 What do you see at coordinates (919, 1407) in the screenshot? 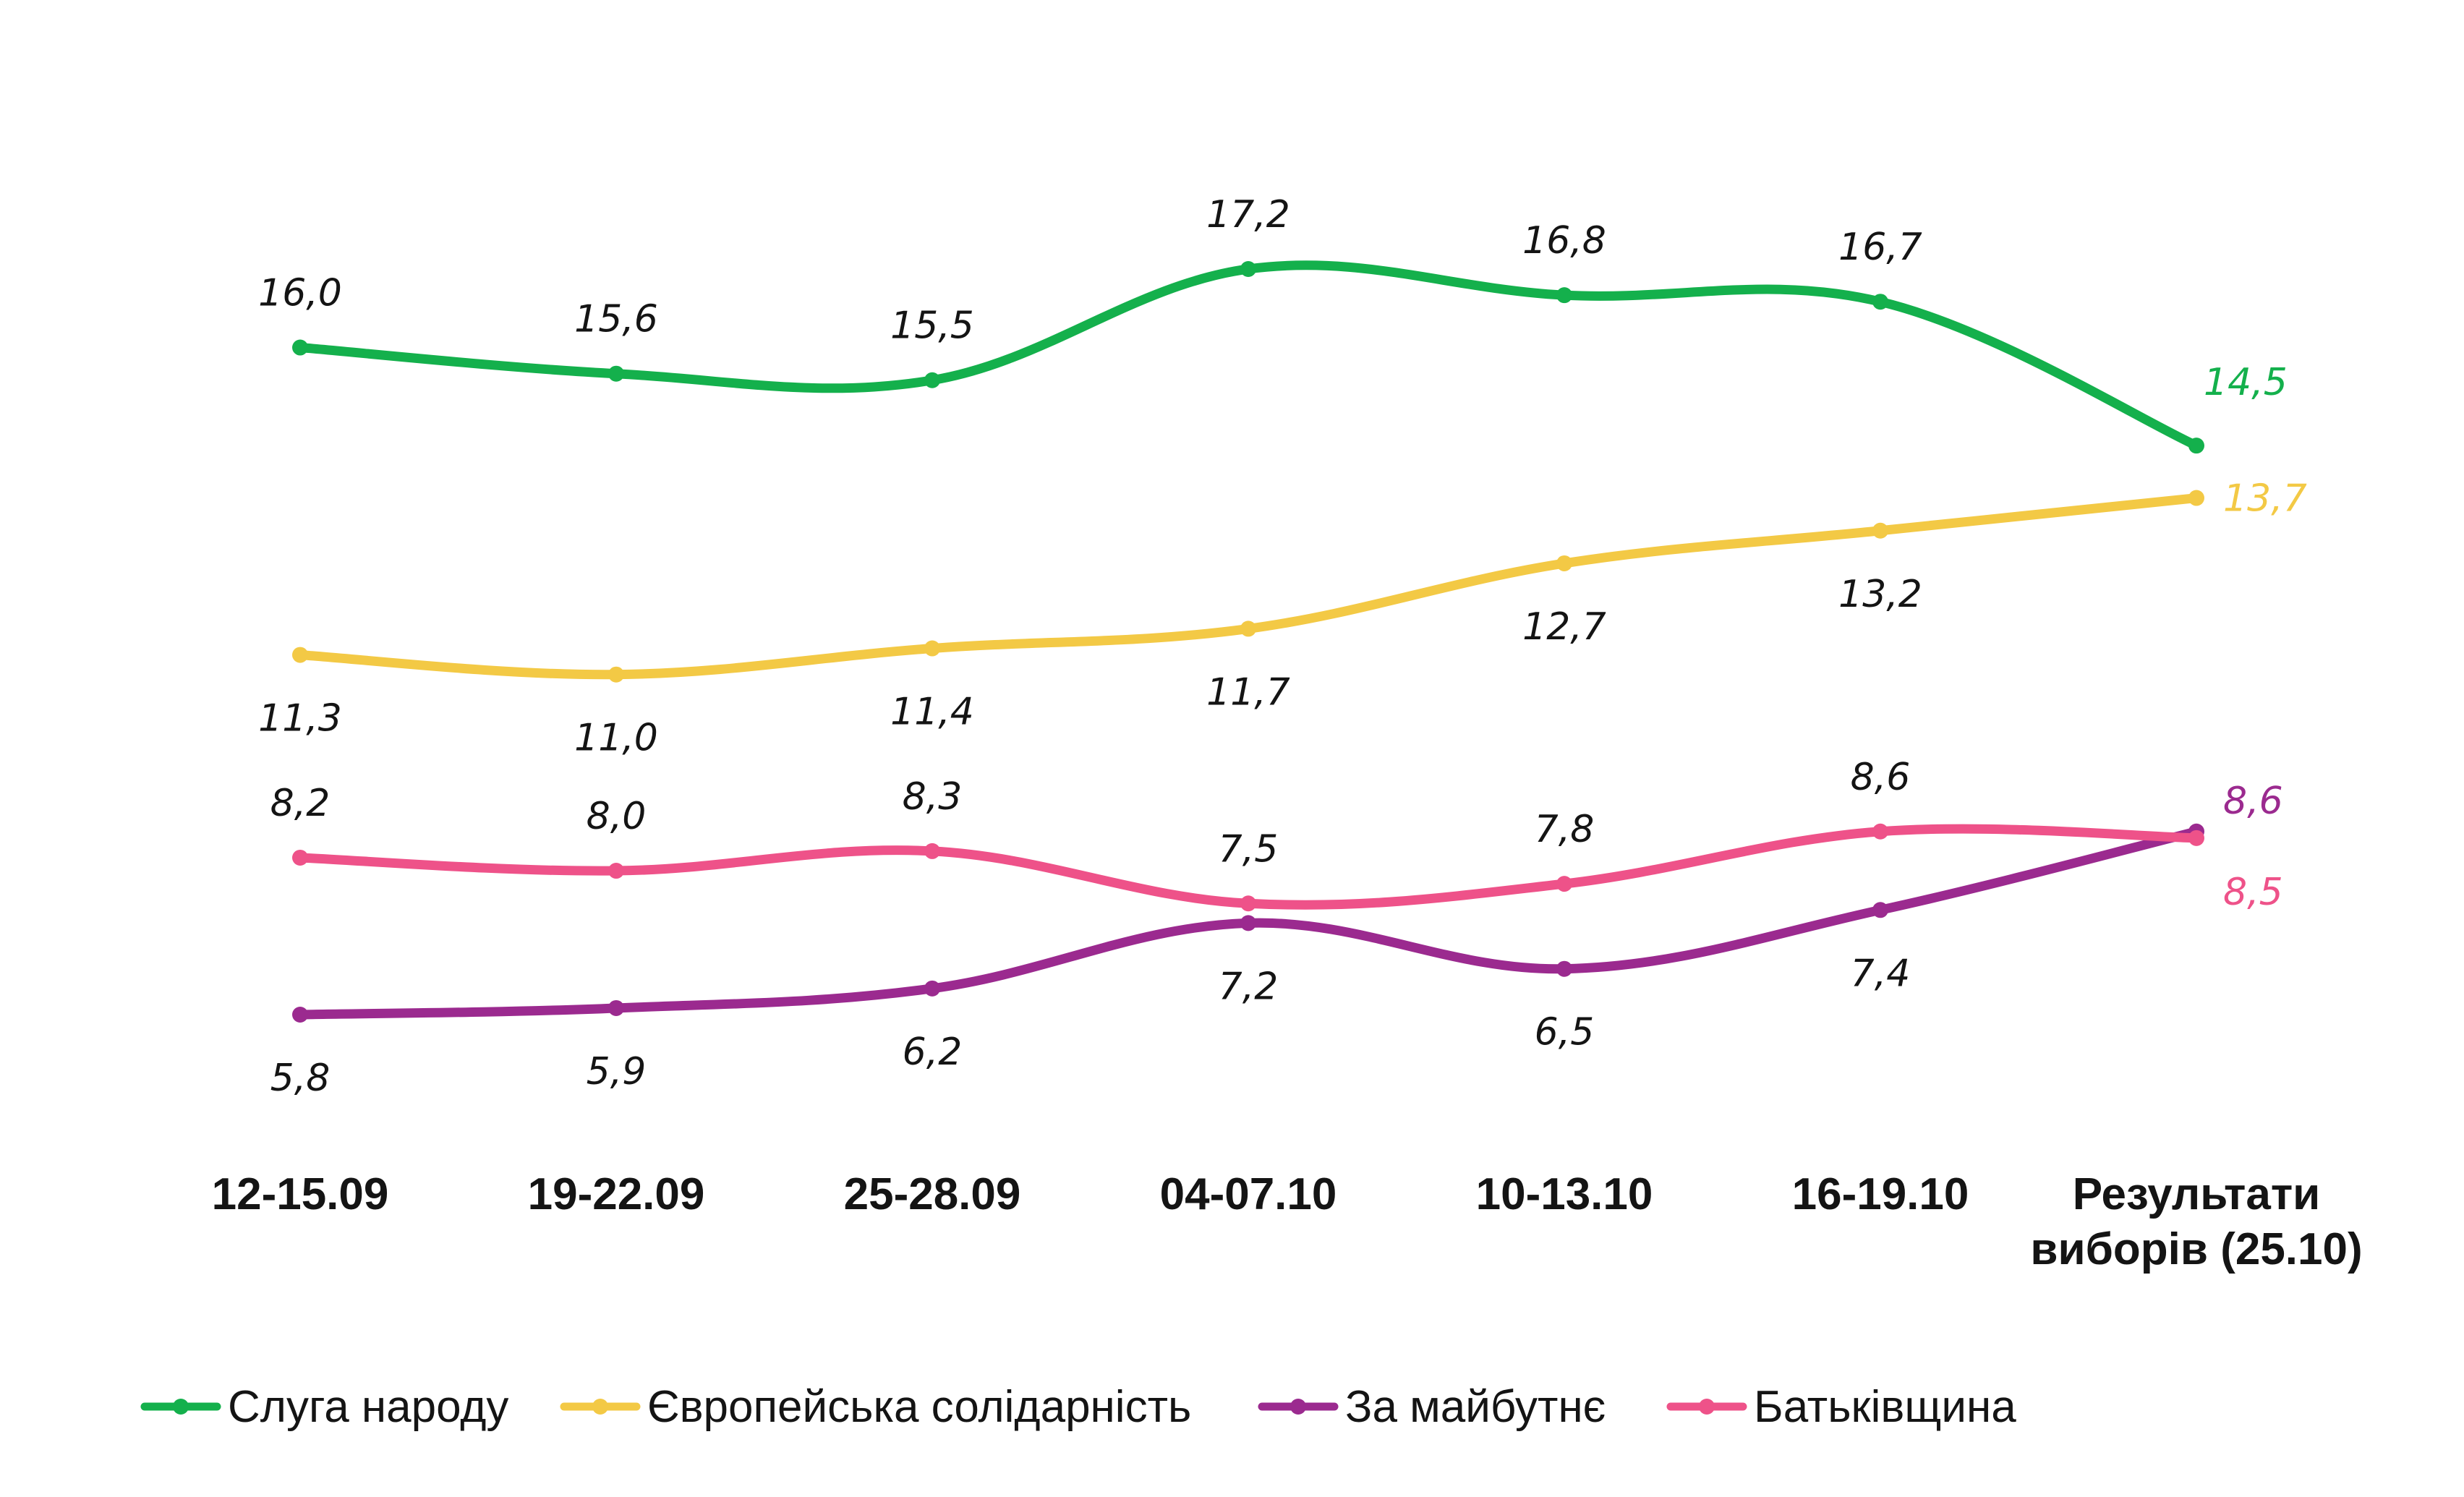
I see `legend-label-1: Європейська солідарність` at bounding box center [919, 1407].